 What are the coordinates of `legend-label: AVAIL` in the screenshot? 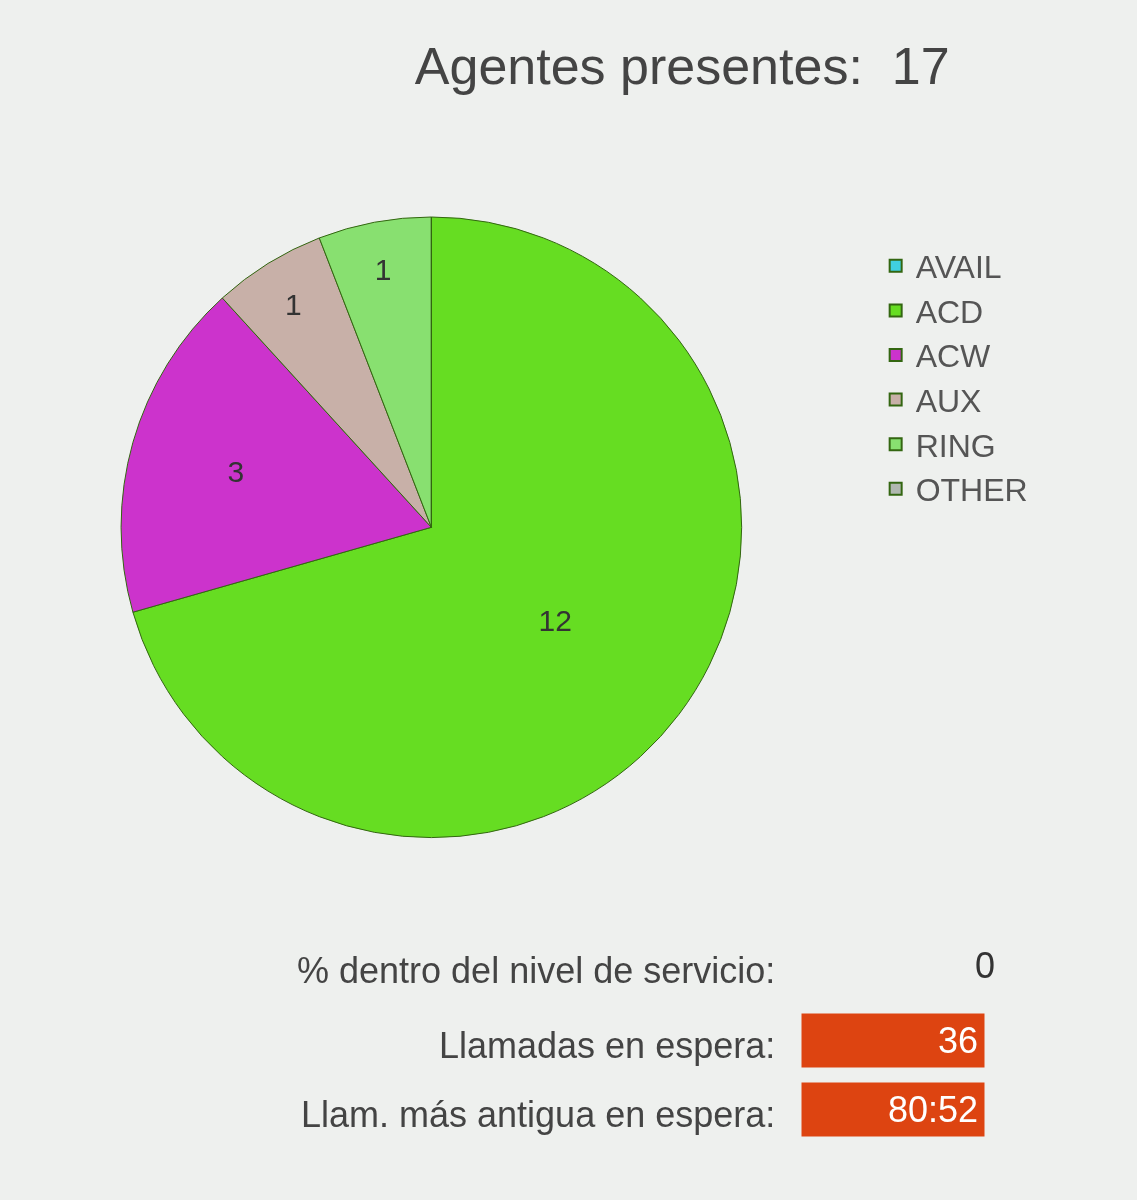 It's located at (958, 267).